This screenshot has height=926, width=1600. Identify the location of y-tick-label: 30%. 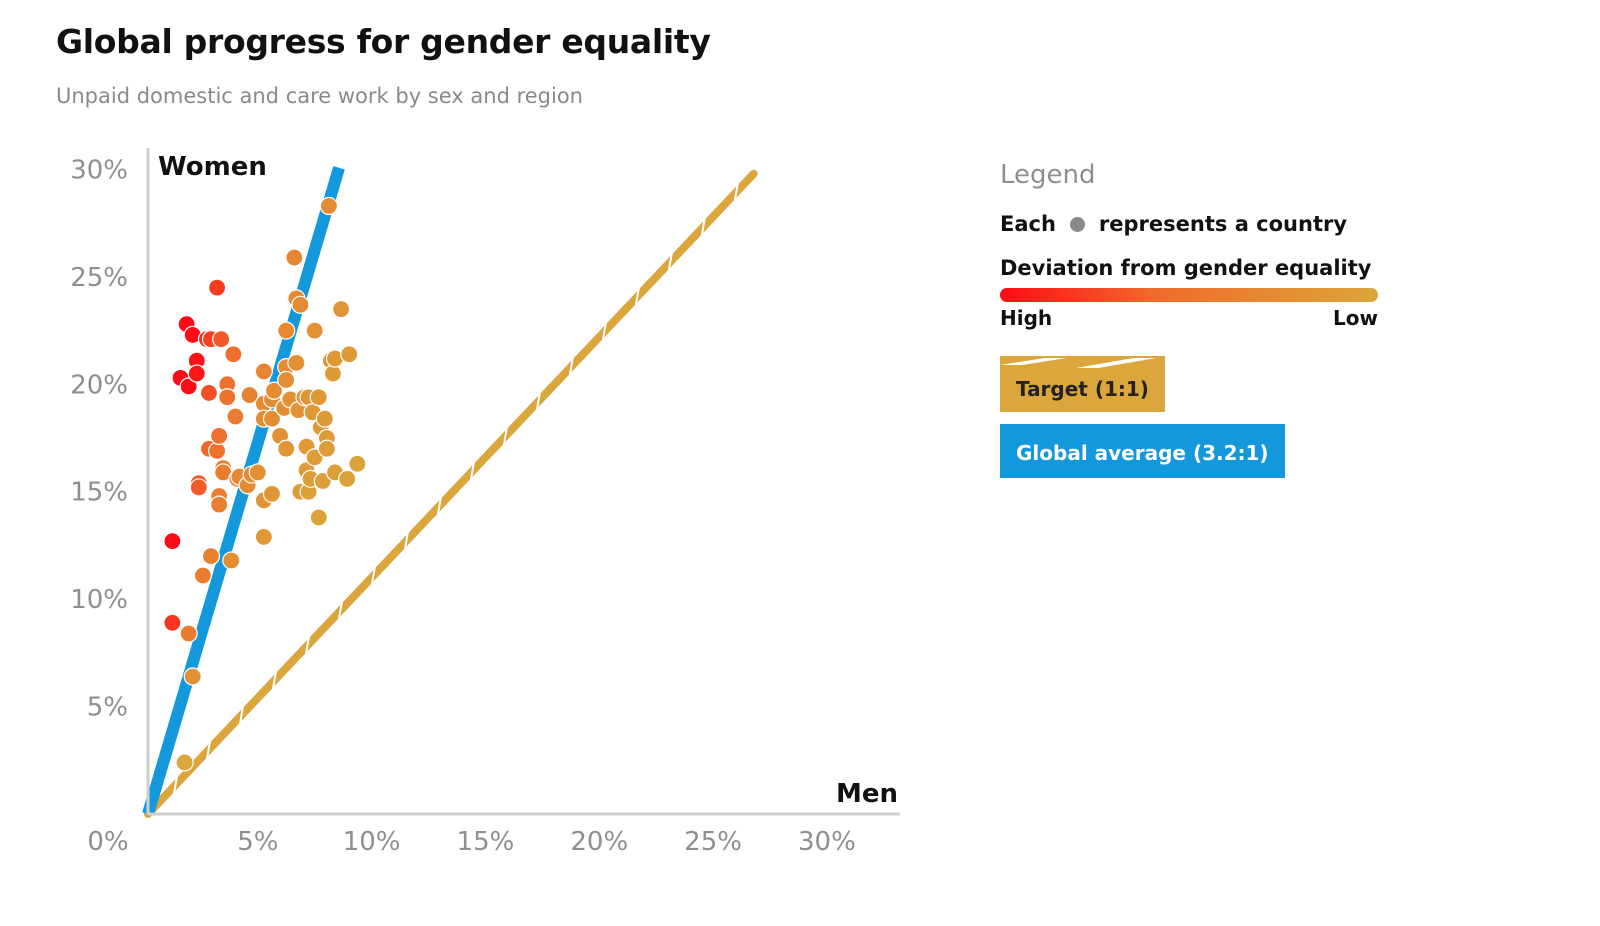
(99, 170).